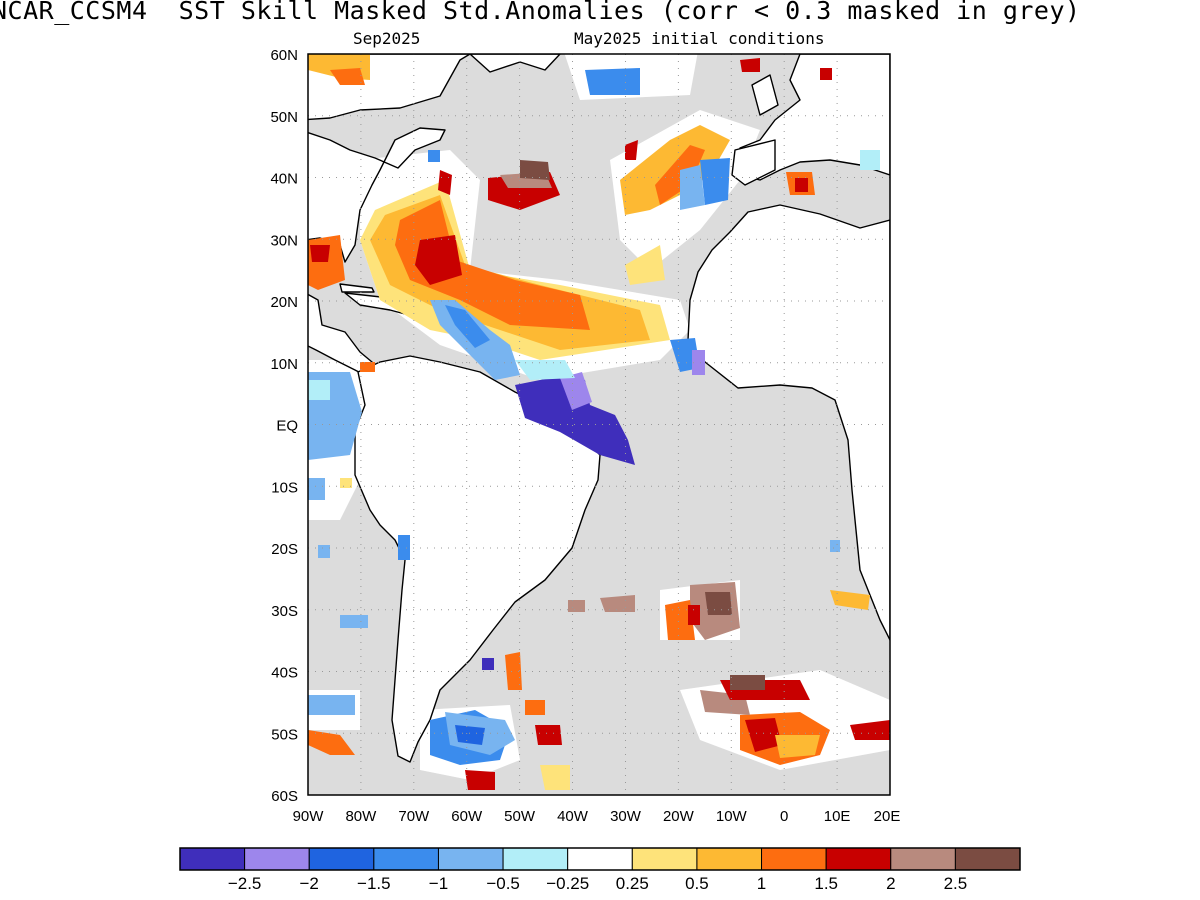  I want to click on lon-tick-label: 70W, so click(414, 816).